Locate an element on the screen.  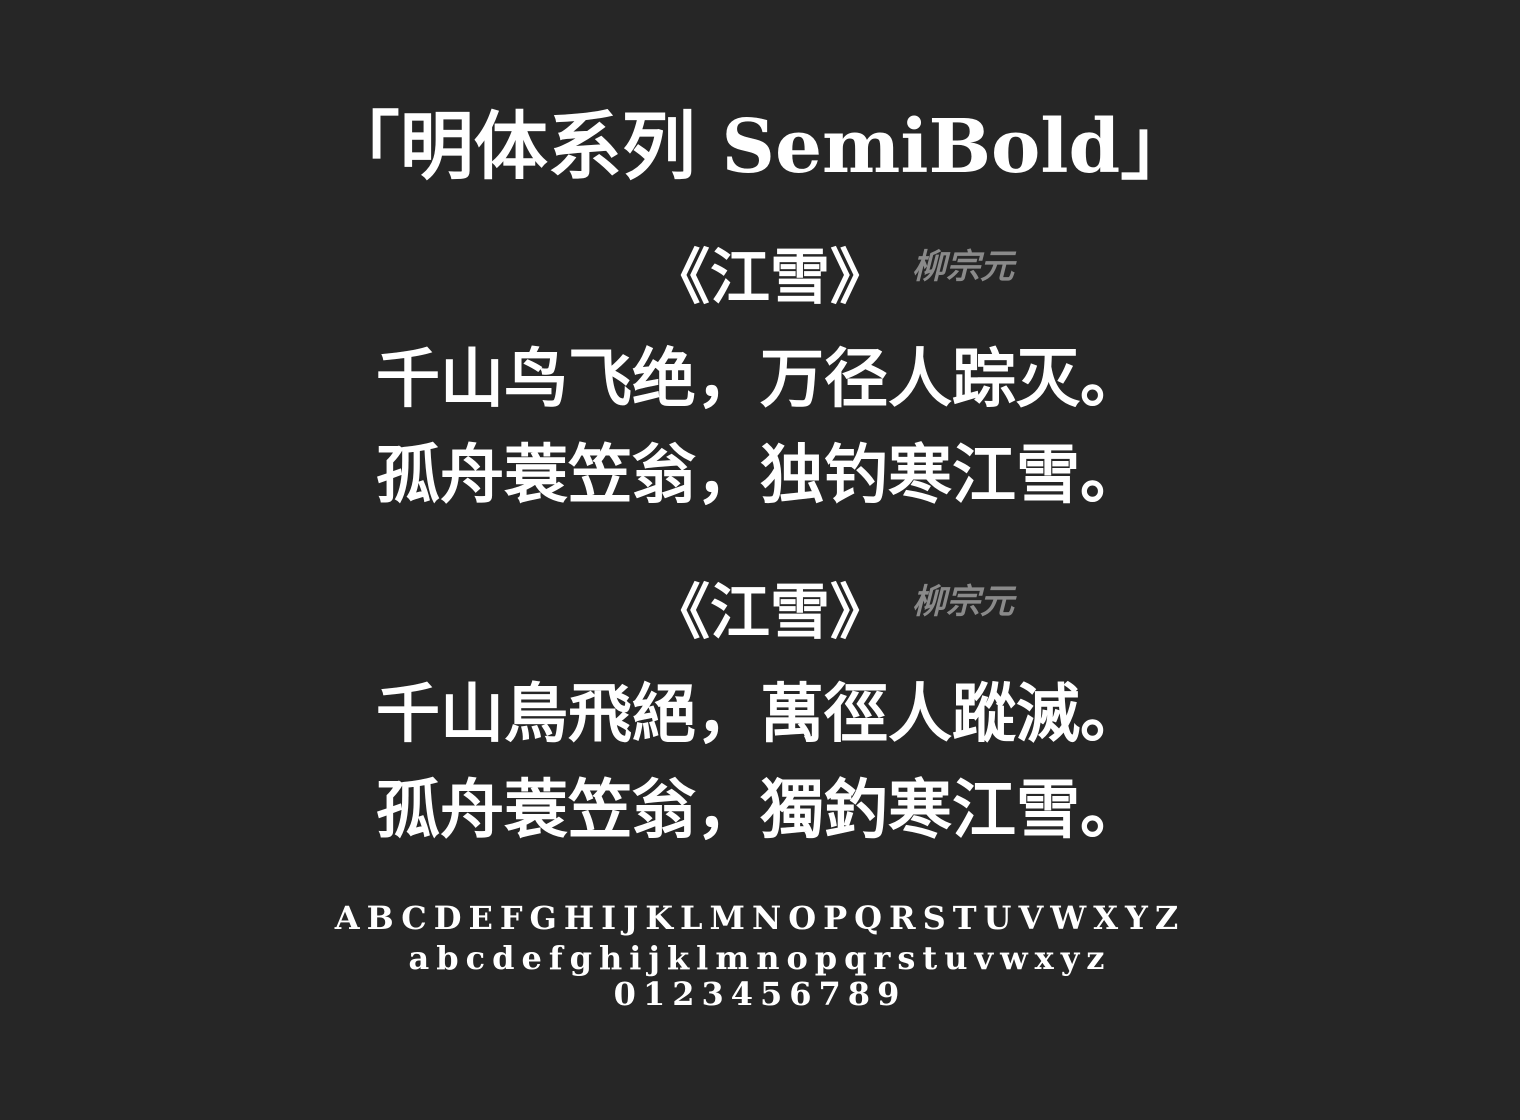
poem-line: 孤舟蓑笠翁，獨釣寒江雪。 is located at coordinates (760, 810).